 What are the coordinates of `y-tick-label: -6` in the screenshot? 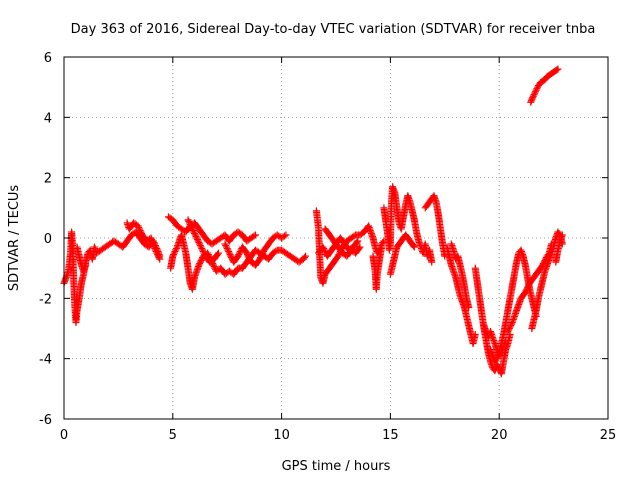 It's located at (45, 420).